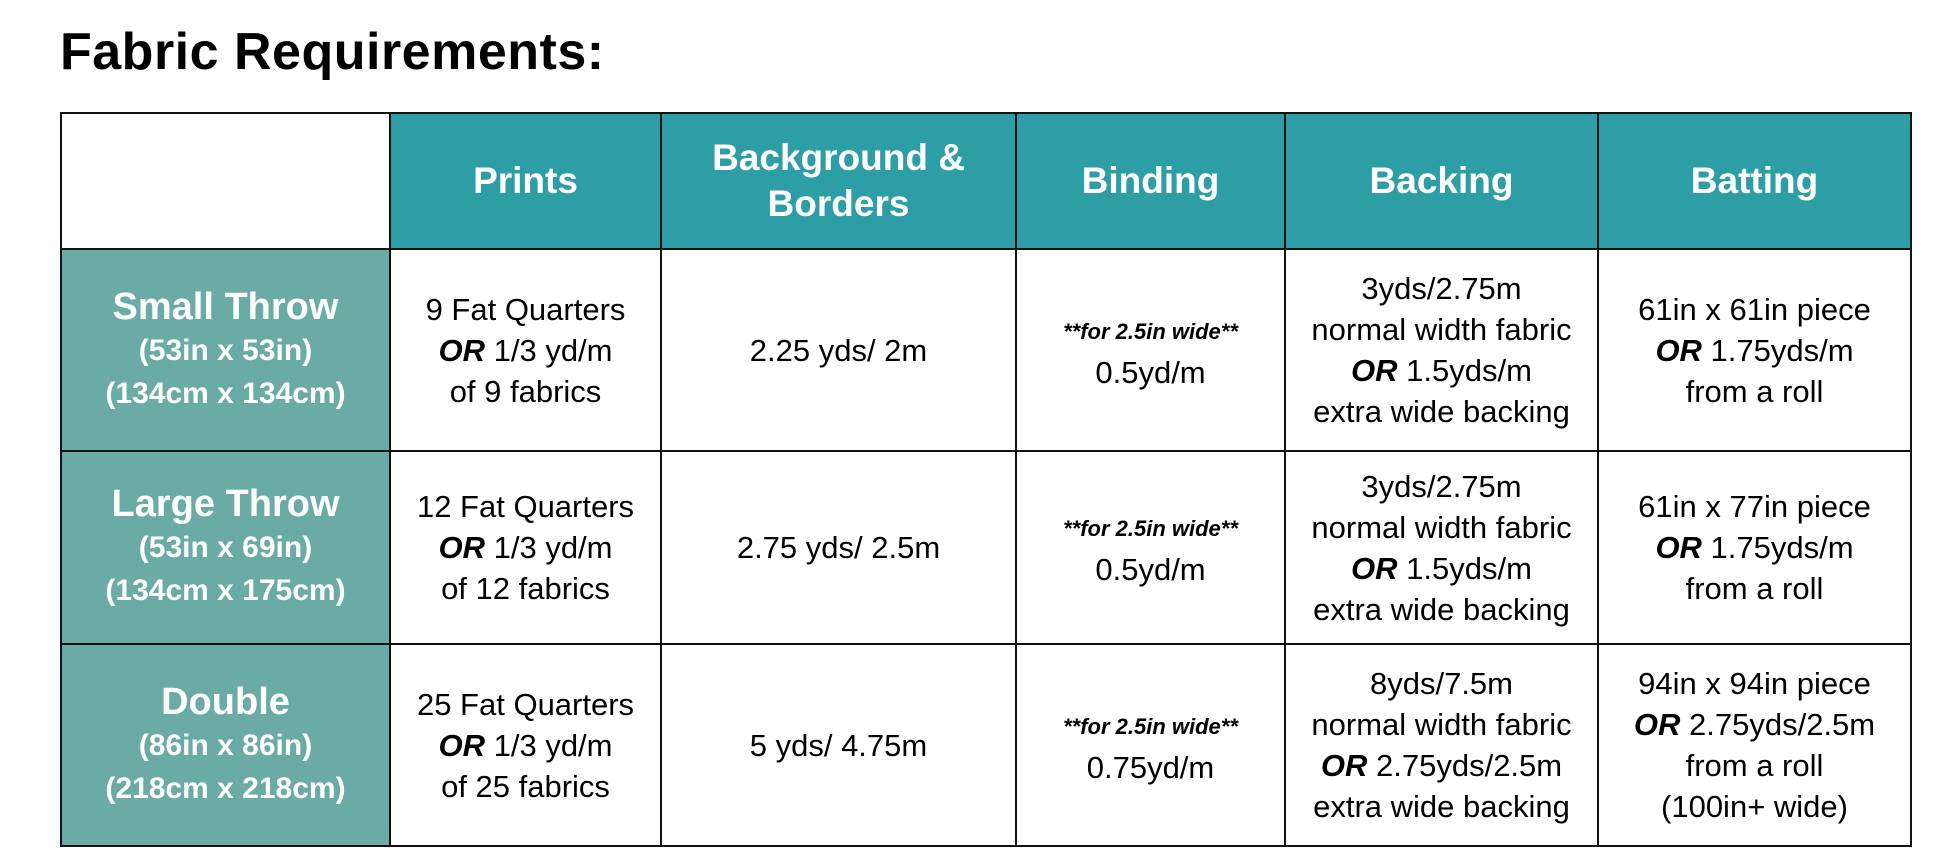 The width and height of the screenshot is (1946, 858). What do you see at coordinates (1150, 181) in the screenshot?
I see `column-header: Binding` at bounding box center [1150, 181].